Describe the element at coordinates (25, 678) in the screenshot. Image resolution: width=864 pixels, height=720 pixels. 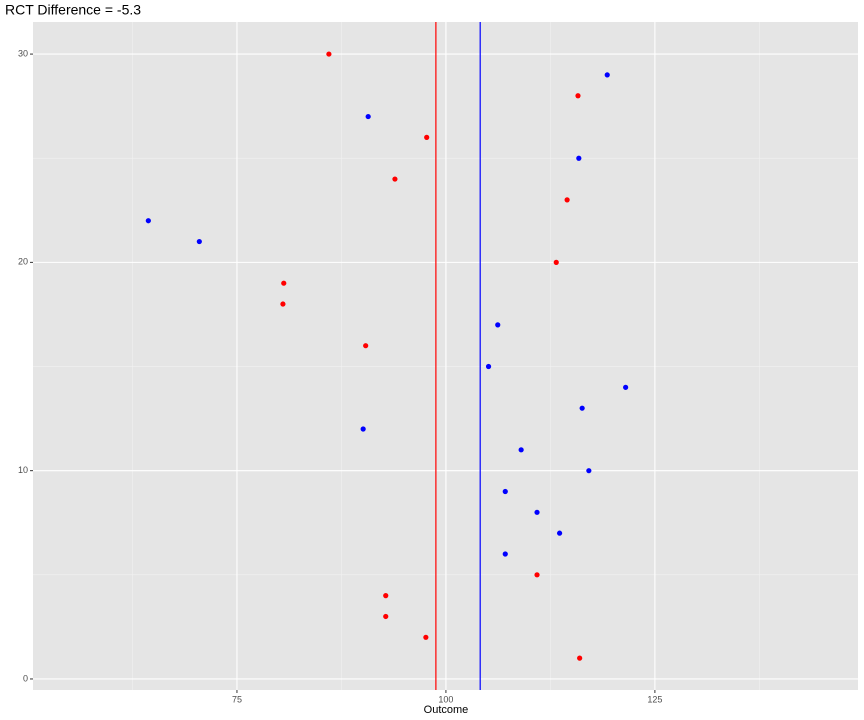
I see `y-tick-label: 0` at that location.